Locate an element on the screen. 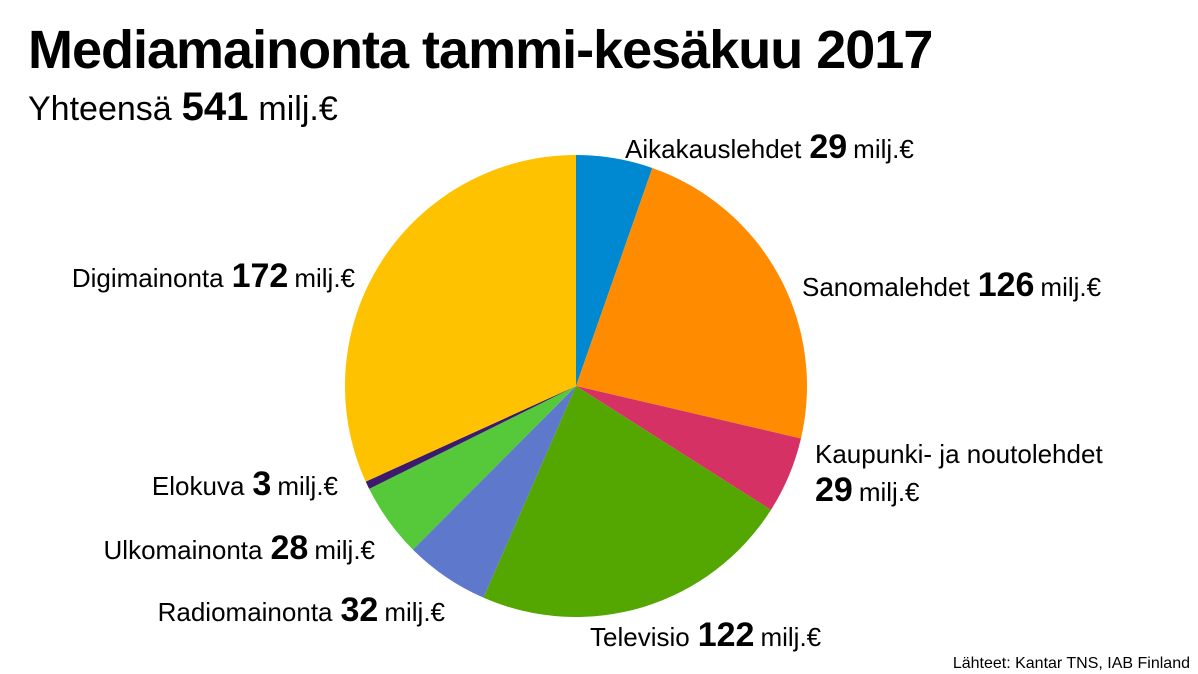 The image size is (1198, 674). chart-title: Mediamainonta tammi-kesäkuu 2017 is located at coordinates (480, 50).